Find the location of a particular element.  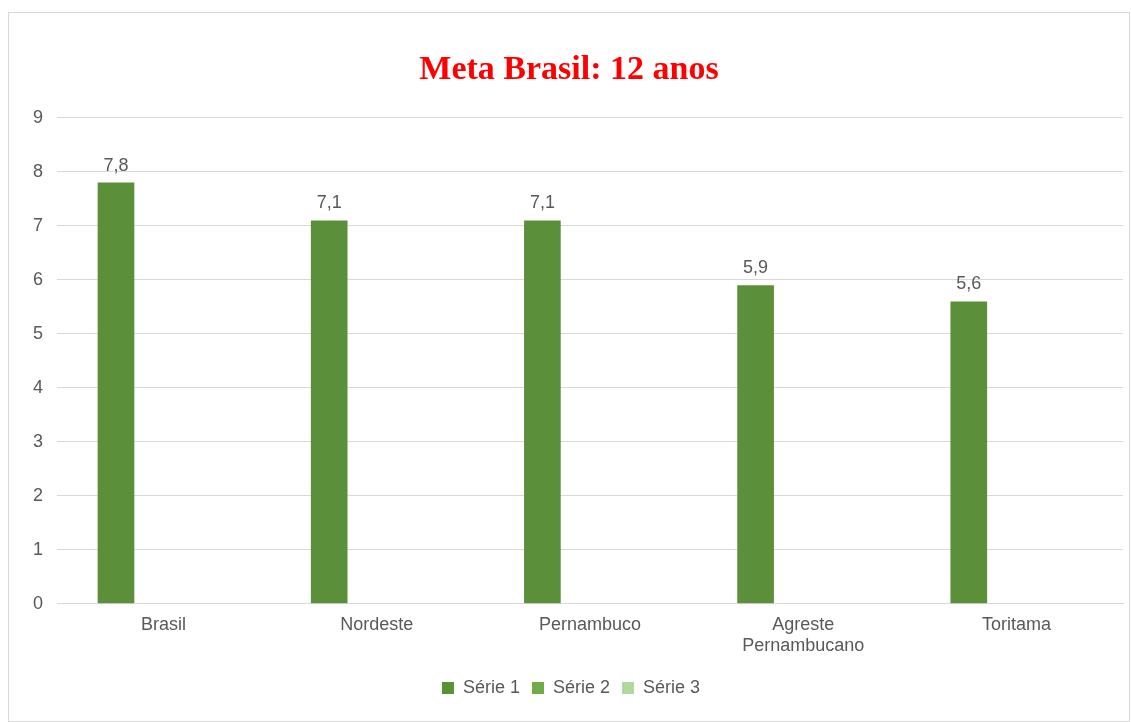

x-tick-label: Toritama is located at coordinates (1016, 623).